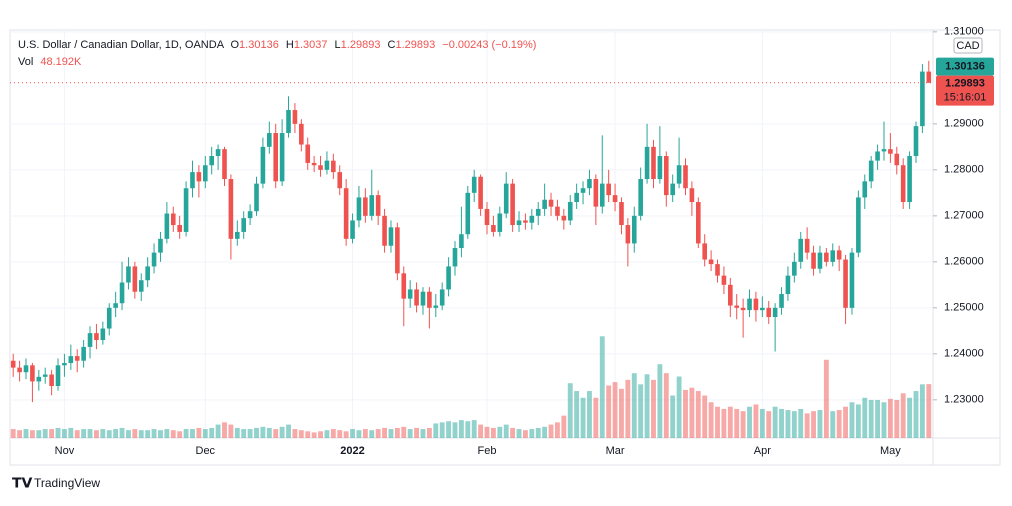 This screenshot has height=506, width=1012. What do you see at coordinates (964, 308) in the screenshot?
I see `y-tick-label: 1.25000` at bounding box center [964, 308].